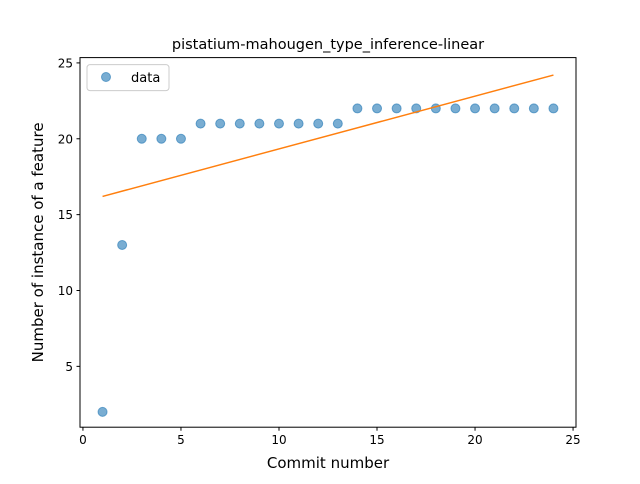  What do you see at coordinates (181, 440) in the screenshot?
I see `x-tick-label: 5` at bounding box center [181, 440].